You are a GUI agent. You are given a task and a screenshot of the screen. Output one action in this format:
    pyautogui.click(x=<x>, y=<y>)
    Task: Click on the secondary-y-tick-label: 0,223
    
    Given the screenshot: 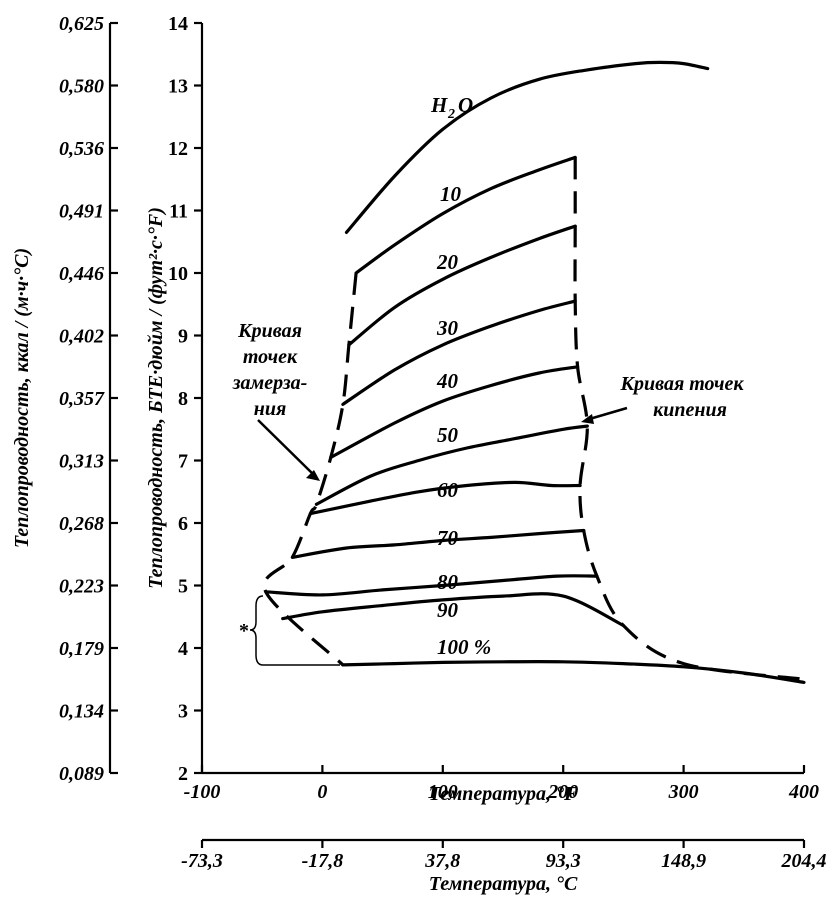 What is the action you would take?
    pyautogui.click(x=81, y=587)
    